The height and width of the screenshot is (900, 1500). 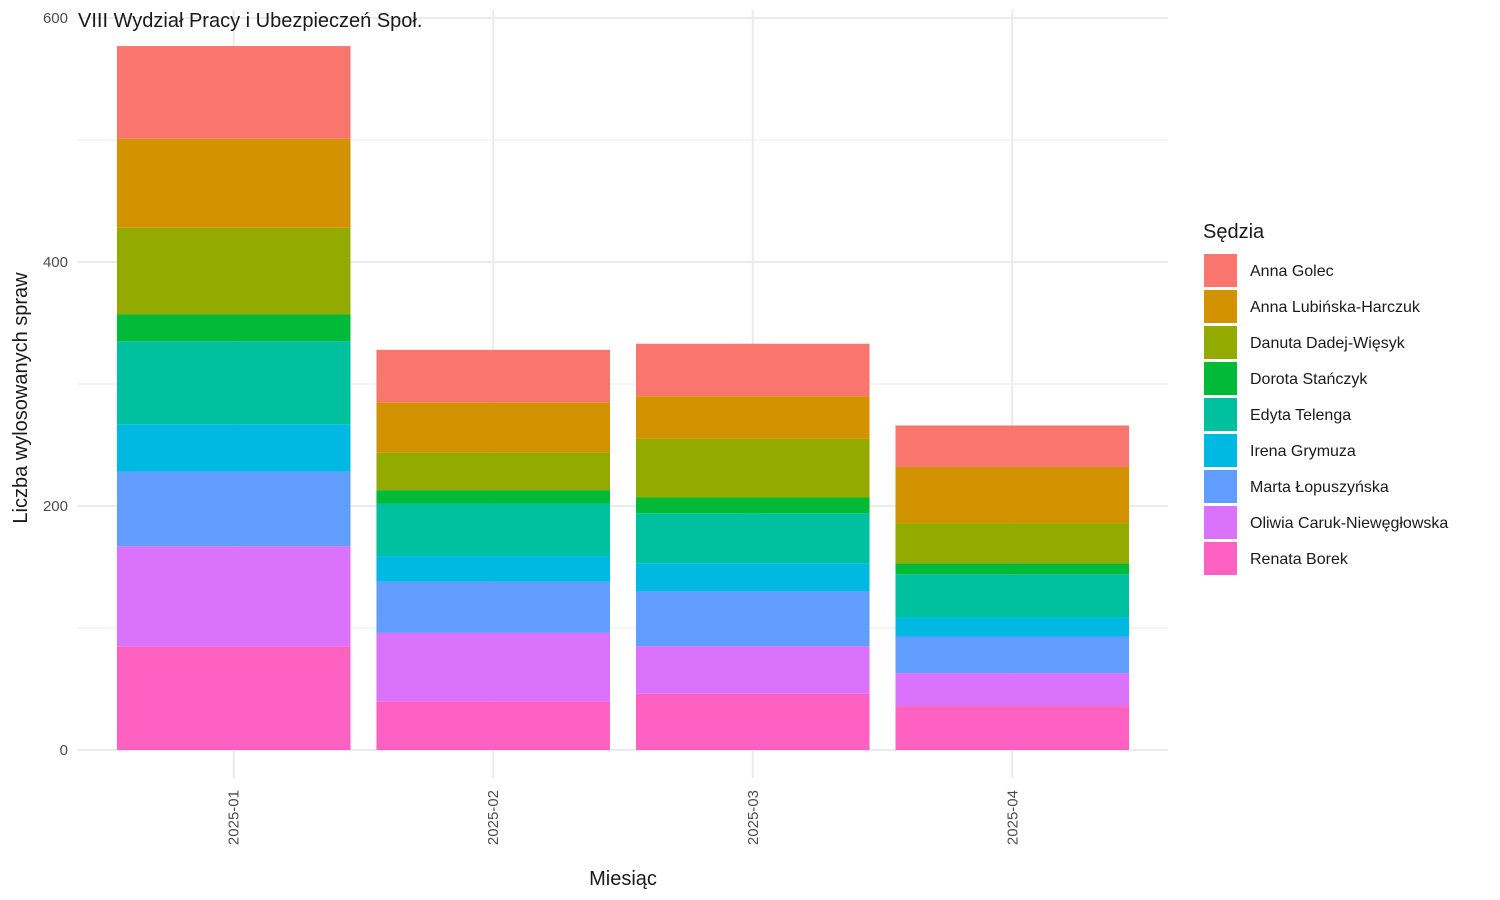 What do you see at coordinates (1335, 307) in the screenshot?
I see `legend-label: Anna Lubińska-Harczuk` at bounding box center [1335, 307].